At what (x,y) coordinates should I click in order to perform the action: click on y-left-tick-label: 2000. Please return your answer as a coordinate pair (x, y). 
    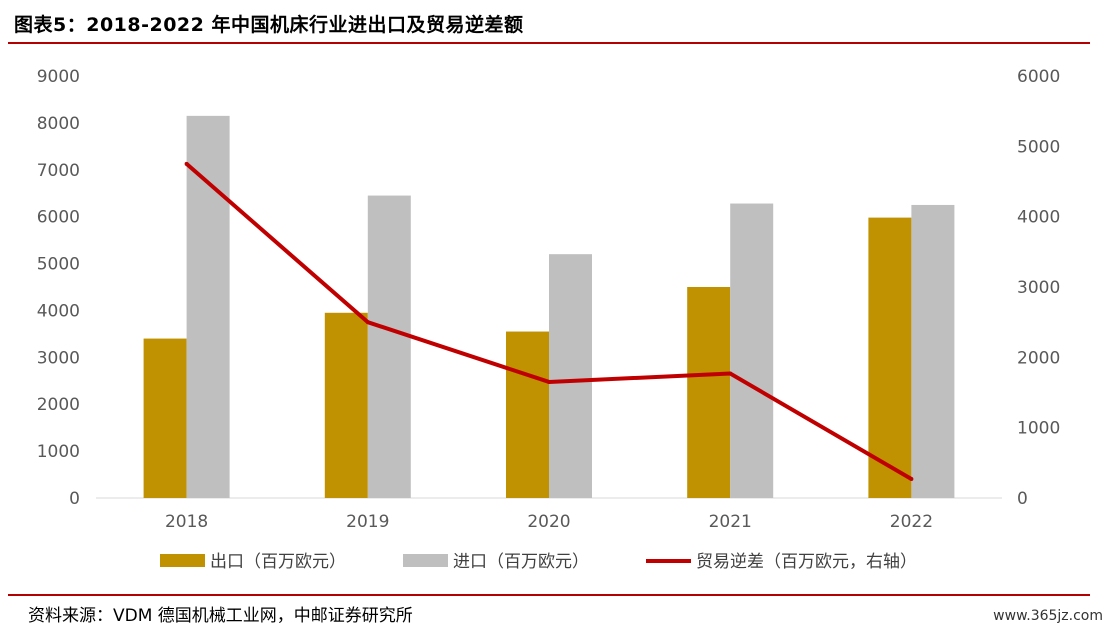
    Looking at the image, I should click on (58, 405).